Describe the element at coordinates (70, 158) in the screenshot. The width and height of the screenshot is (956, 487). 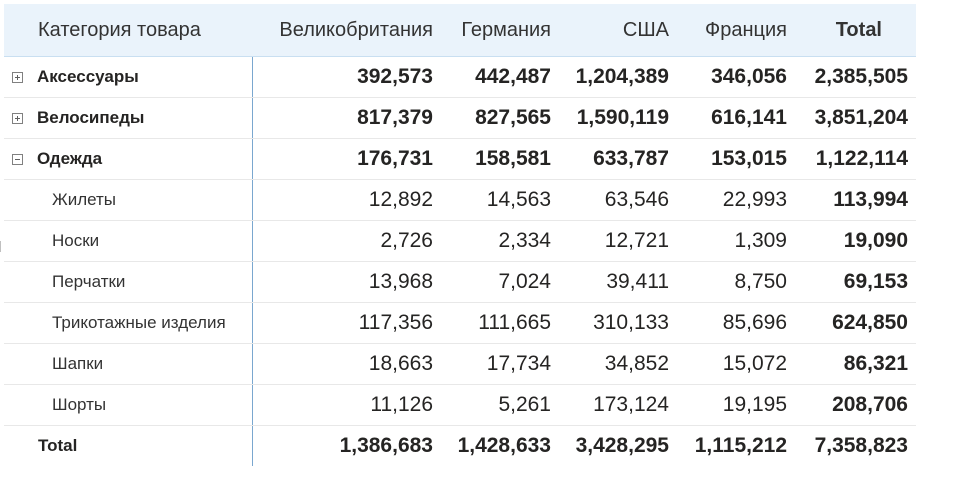
I see `row-label: Одежда` at that location.